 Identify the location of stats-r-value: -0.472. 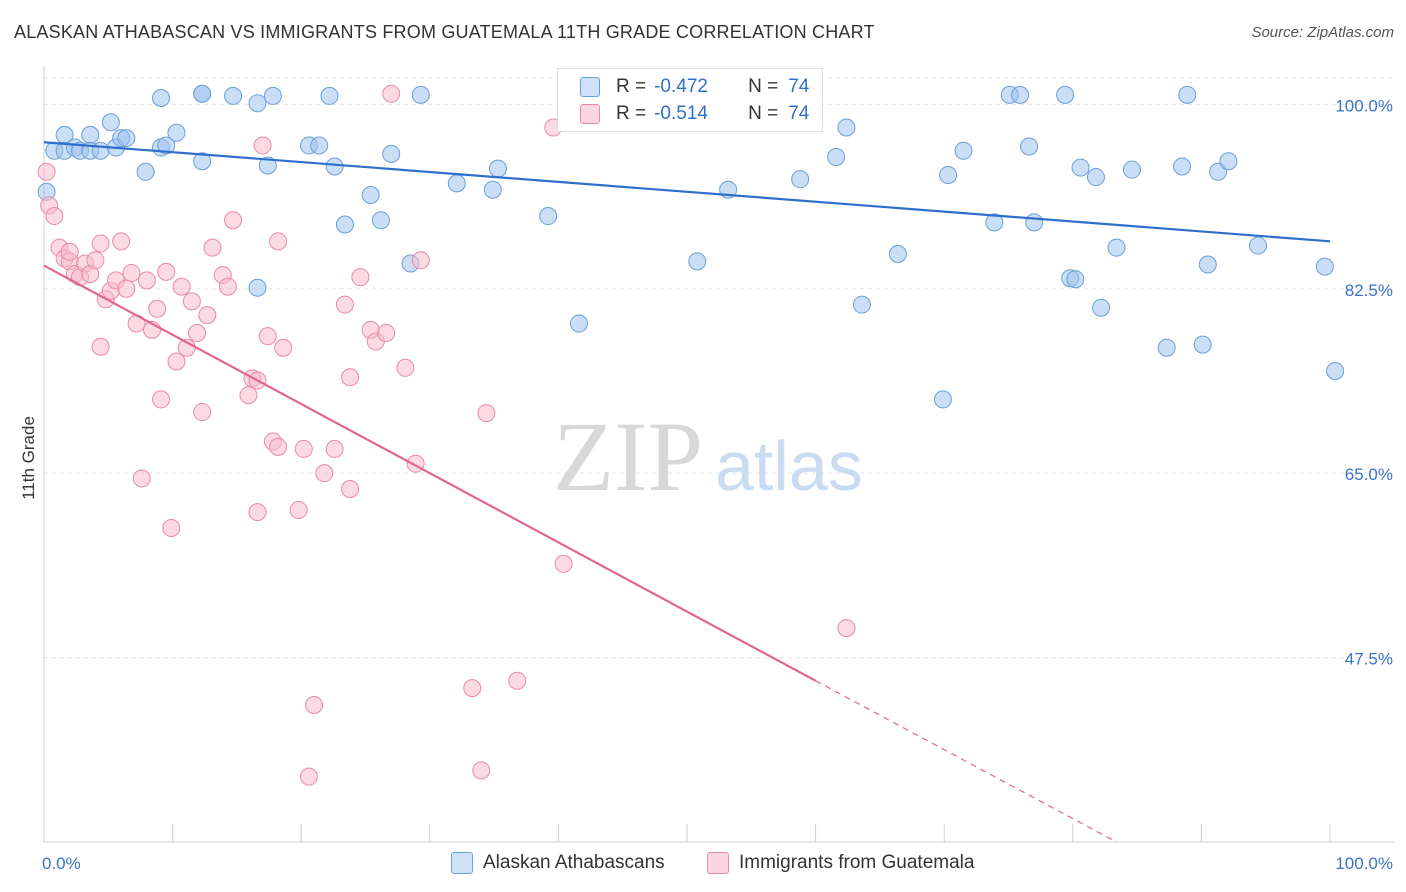
(681, 86).